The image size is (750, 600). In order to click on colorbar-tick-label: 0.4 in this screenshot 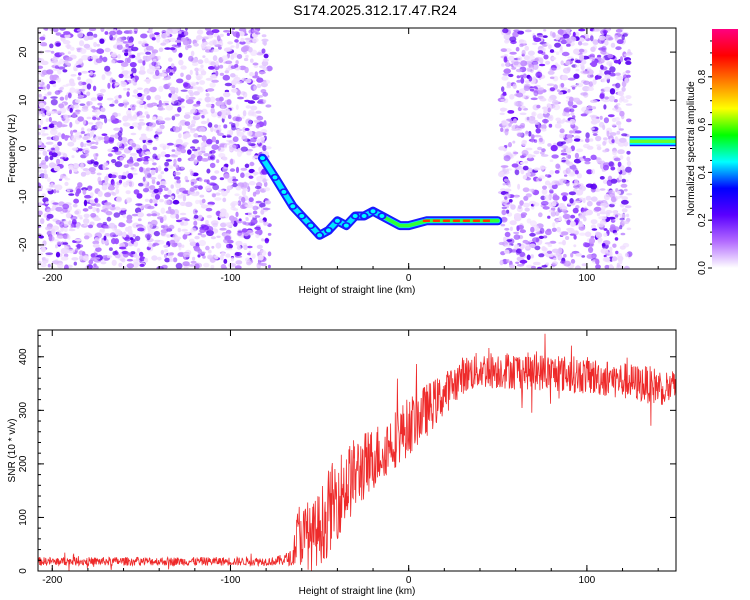, I will do `click(702, 172)`.